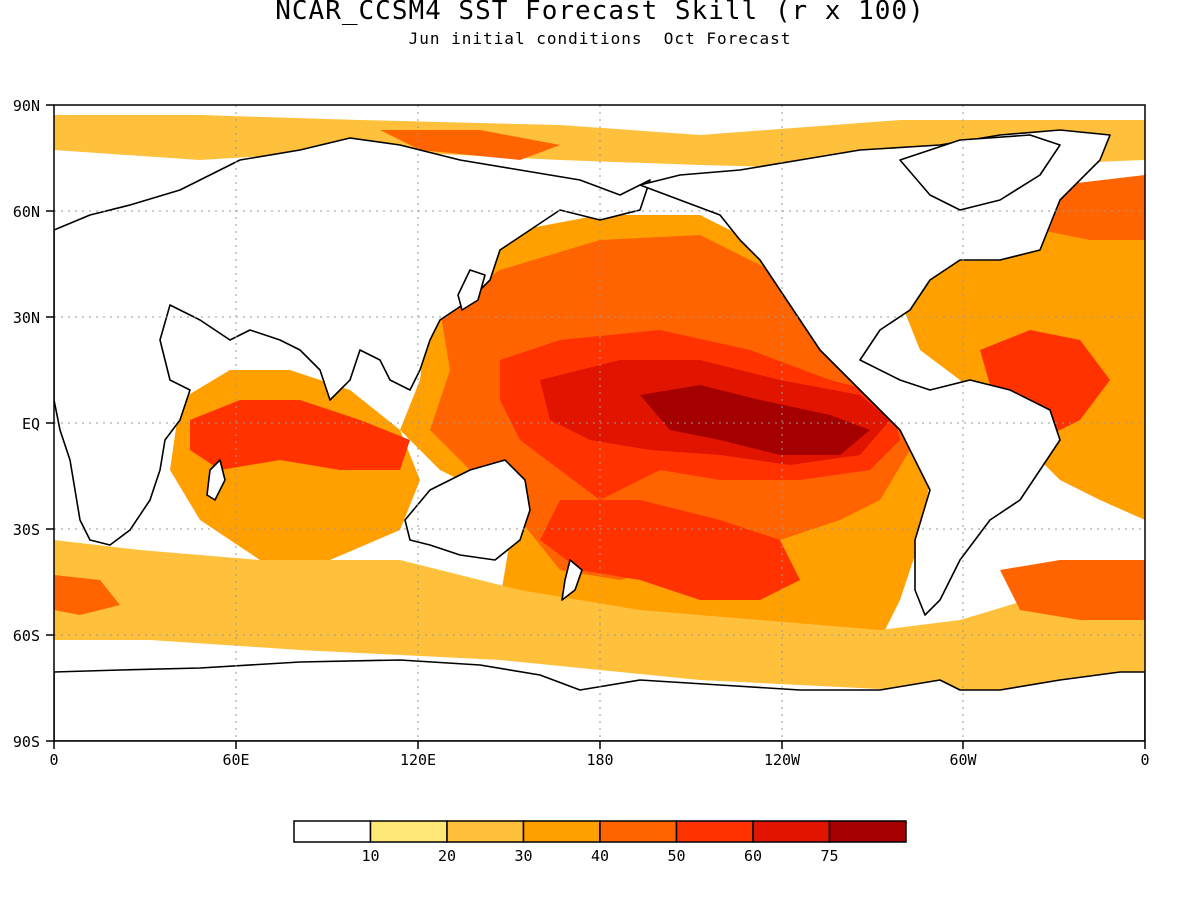 The image size is (1200, 900). I want to click on lat-tick-label: 90S, so click(26, 742).